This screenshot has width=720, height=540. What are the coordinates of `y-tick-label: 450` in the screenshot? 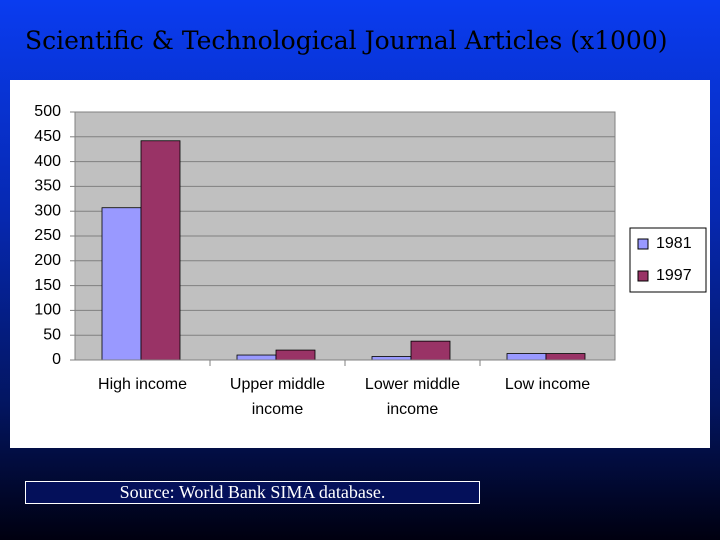 It's located at (47, 136).